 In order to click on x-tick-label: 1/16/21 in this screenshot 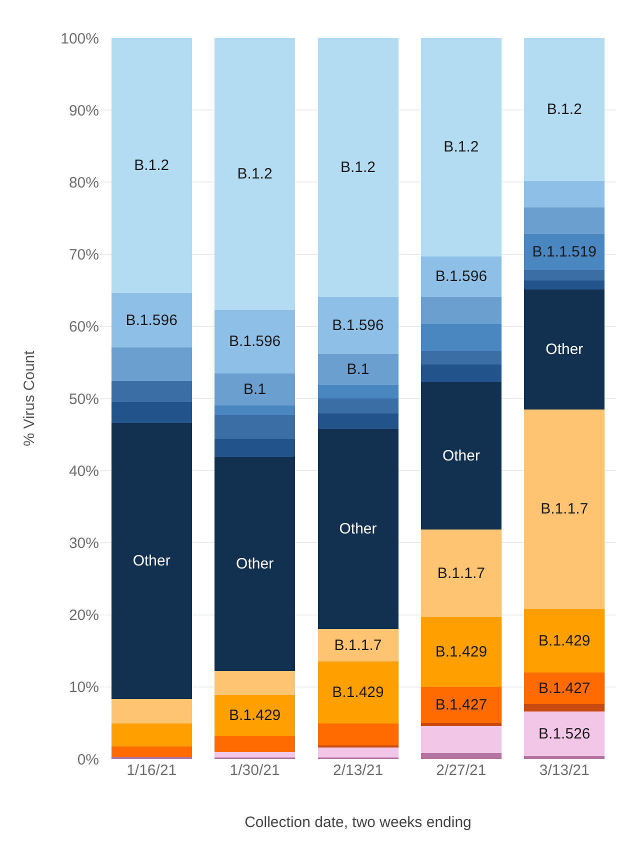, I will do `click(151, 770)`.